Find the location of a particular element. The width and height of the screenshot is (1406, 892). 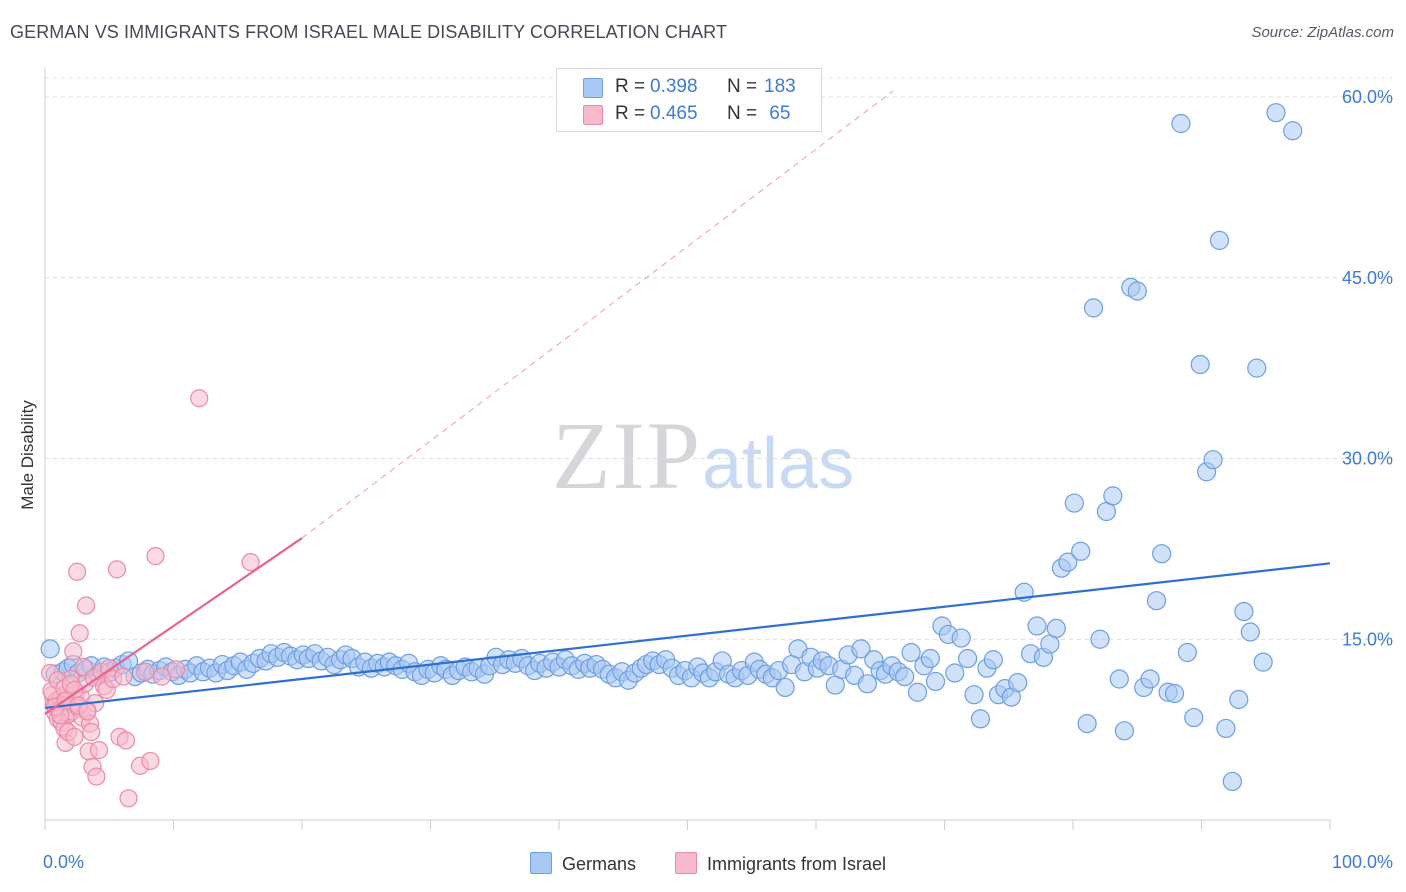

watermark: ZIPatlas is located at coordinates (703, 455).